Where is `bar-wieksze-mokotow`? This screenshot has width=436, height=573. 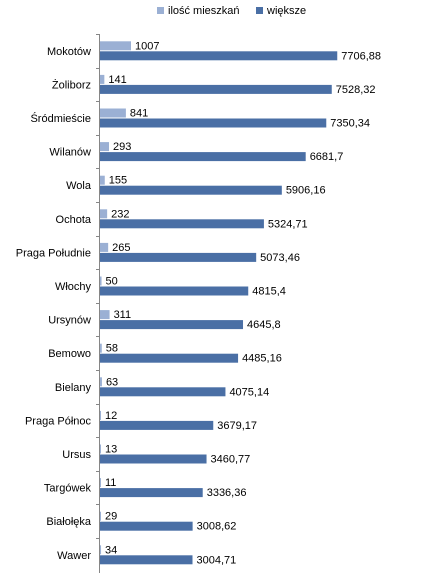 bar-wieksze-mokotow is located at coordinates (219, 56).